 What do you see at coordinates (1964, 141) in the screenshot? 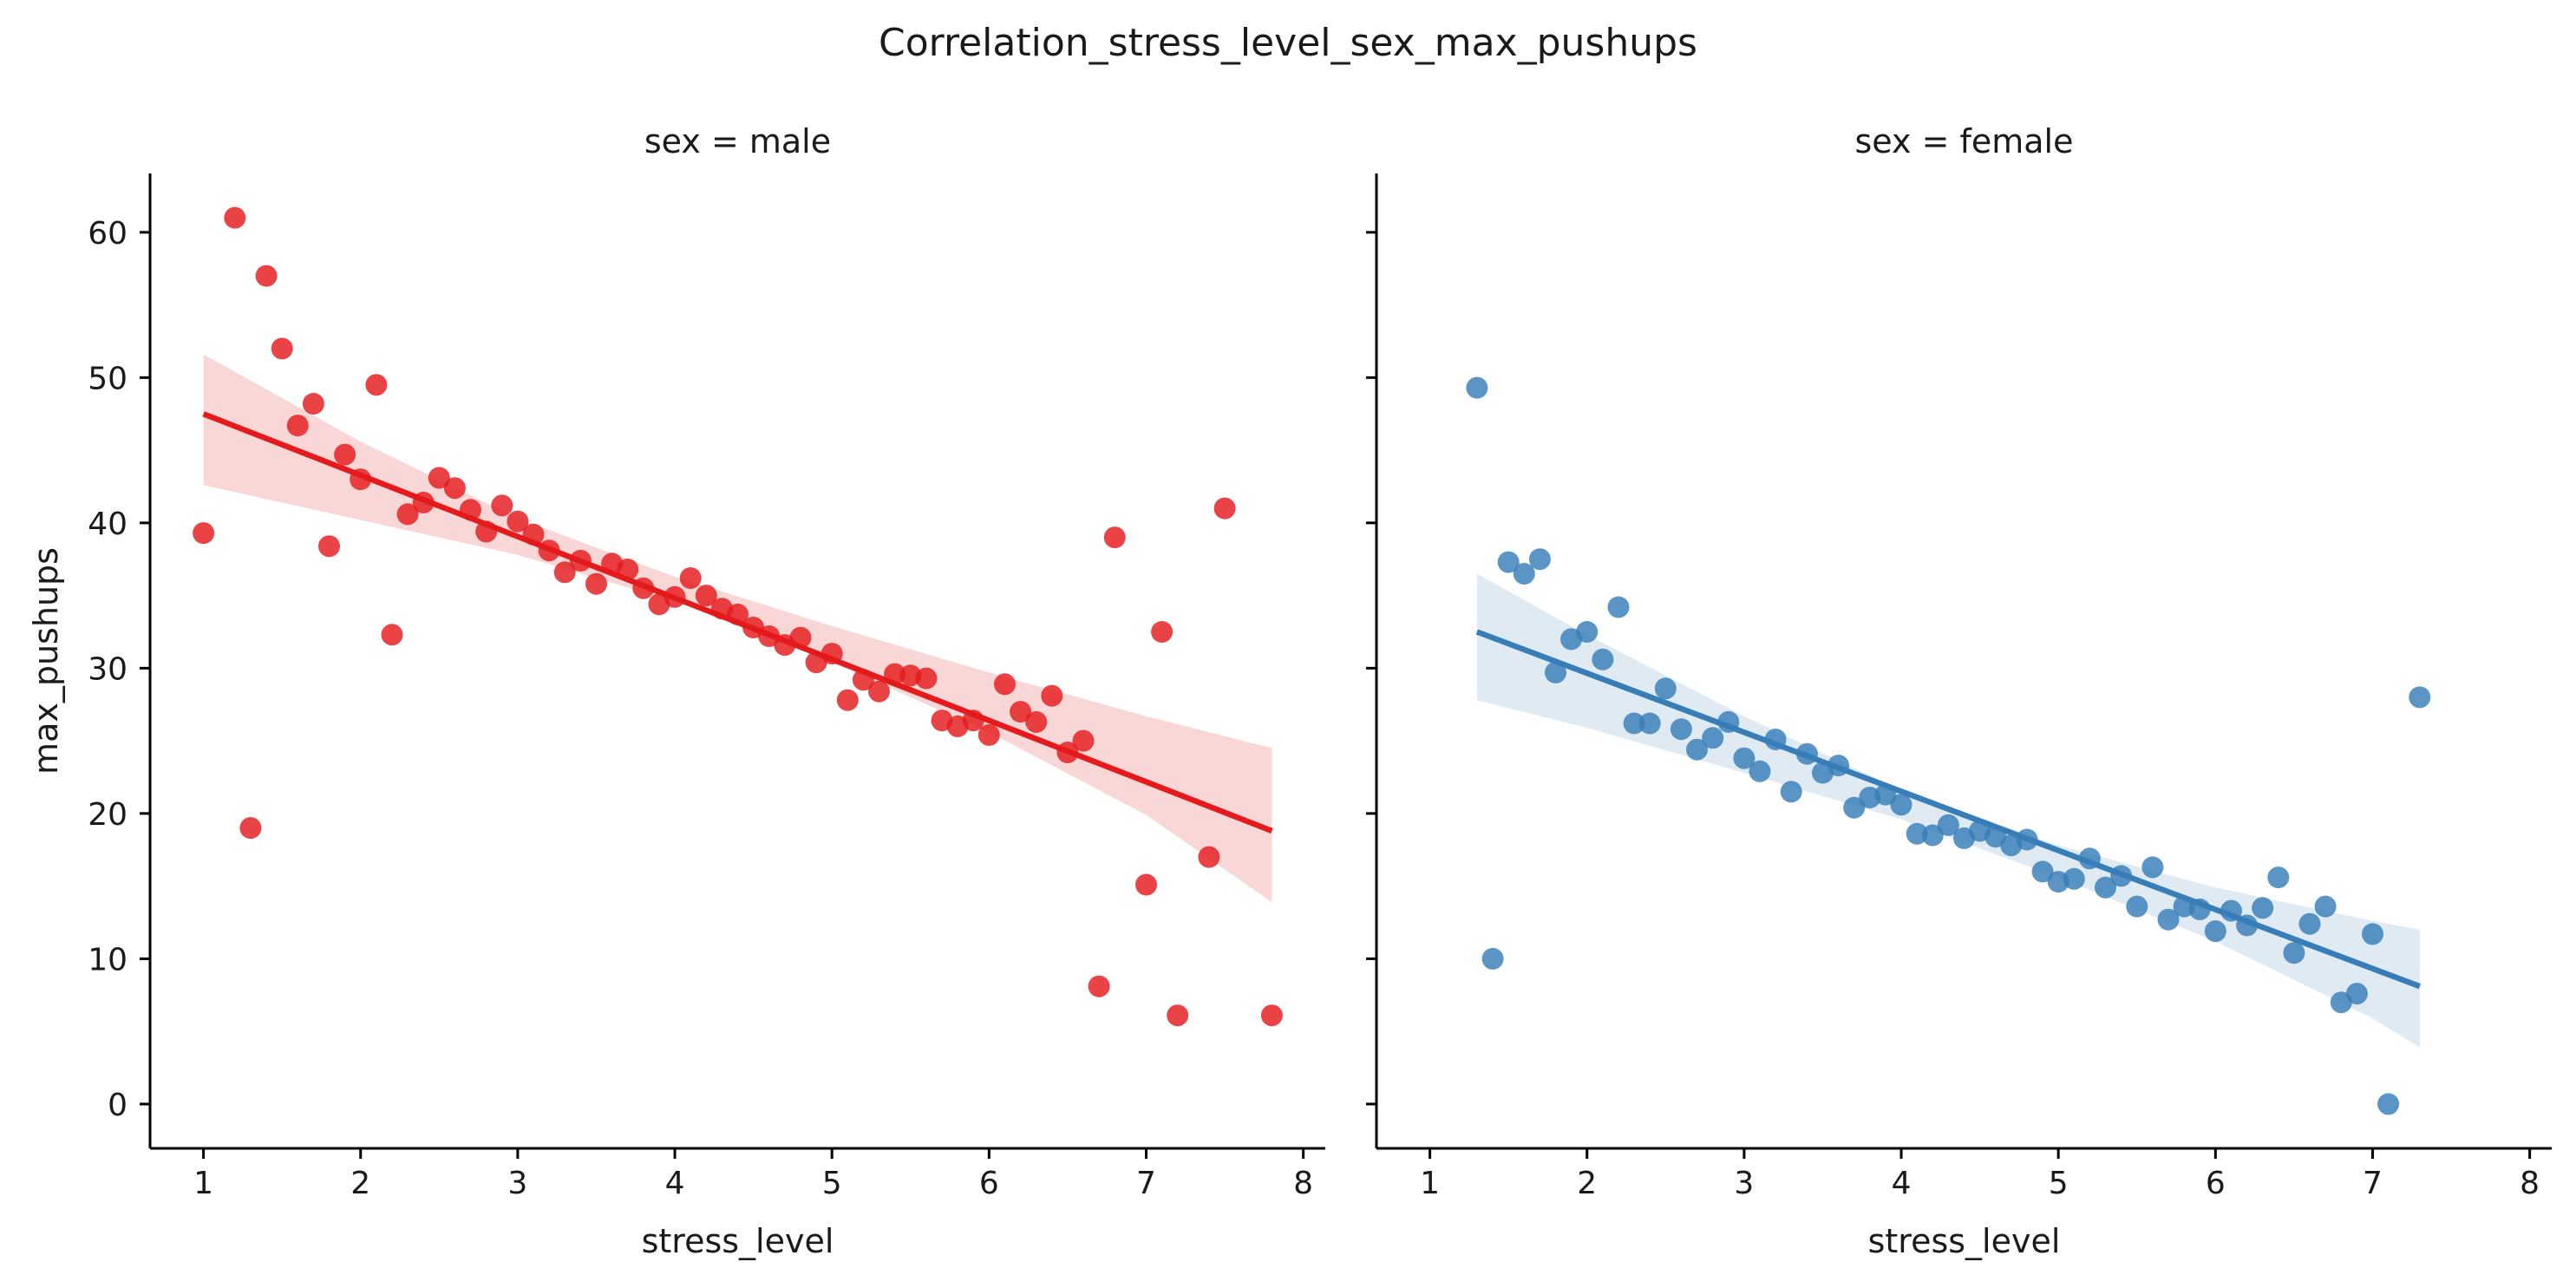
I see `facet-title-female: sex = female` at bounding box center [1964, 141].